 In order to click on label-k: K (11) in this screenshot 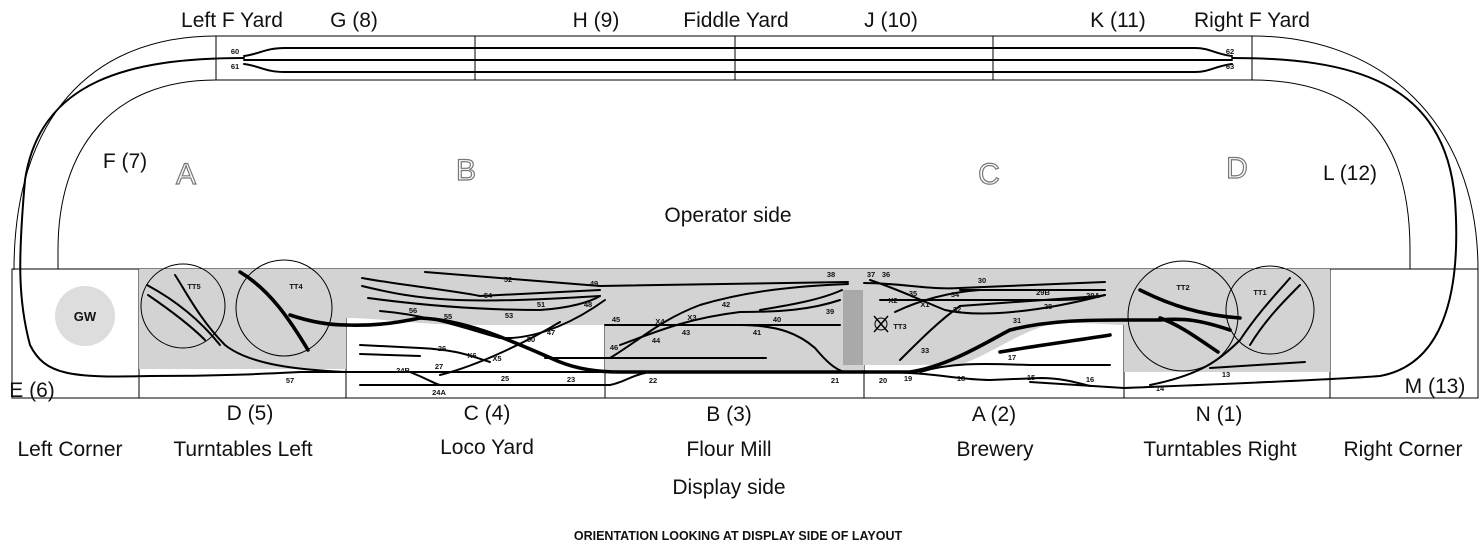, I will do `click(1118, 20)`.